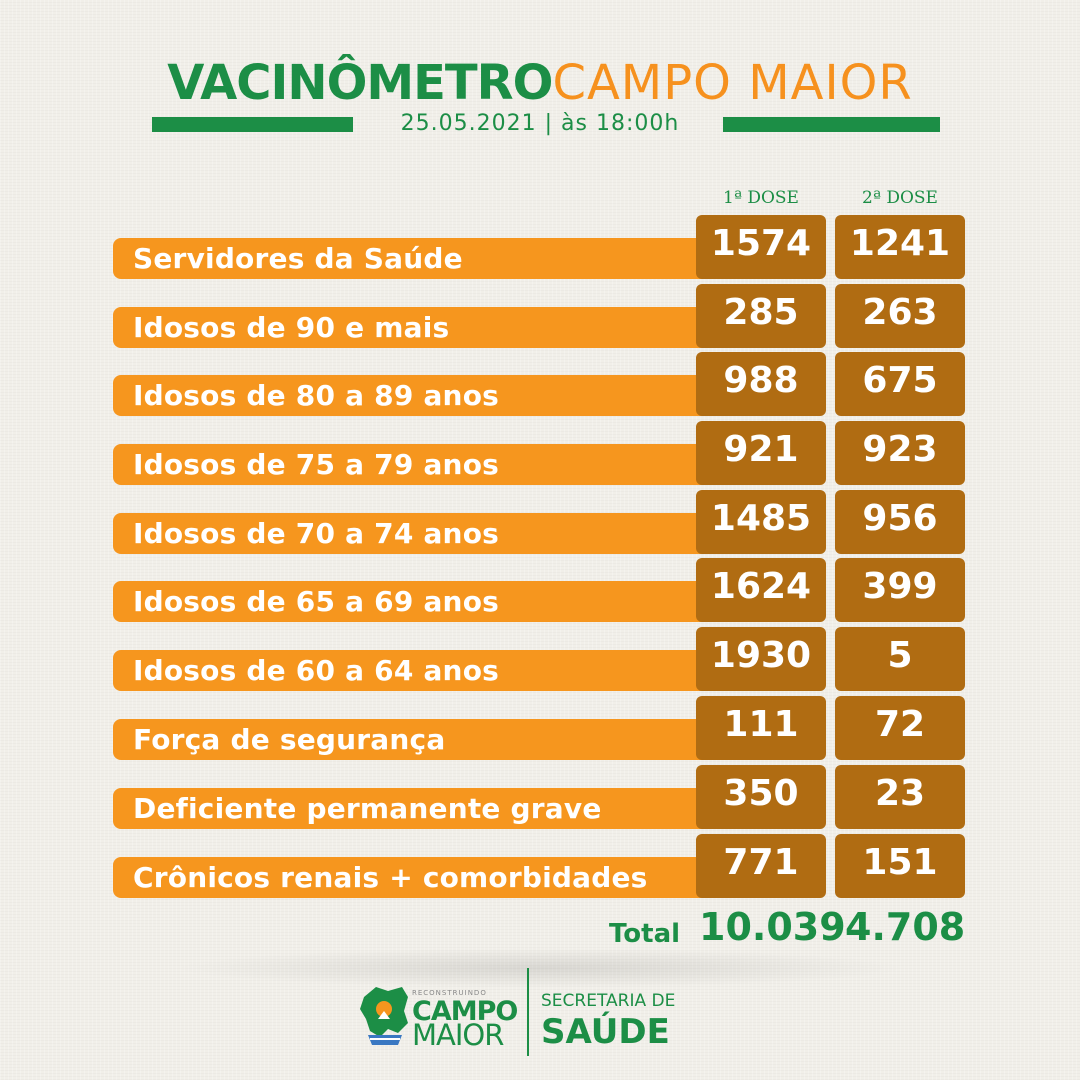 This screenshot has height=1080, width=1080. What do you see at coordinates (316, 533) in the screenshot?
I see `row-label: Idosos de 70 a 74 anos` at bounding box center [316, 533].